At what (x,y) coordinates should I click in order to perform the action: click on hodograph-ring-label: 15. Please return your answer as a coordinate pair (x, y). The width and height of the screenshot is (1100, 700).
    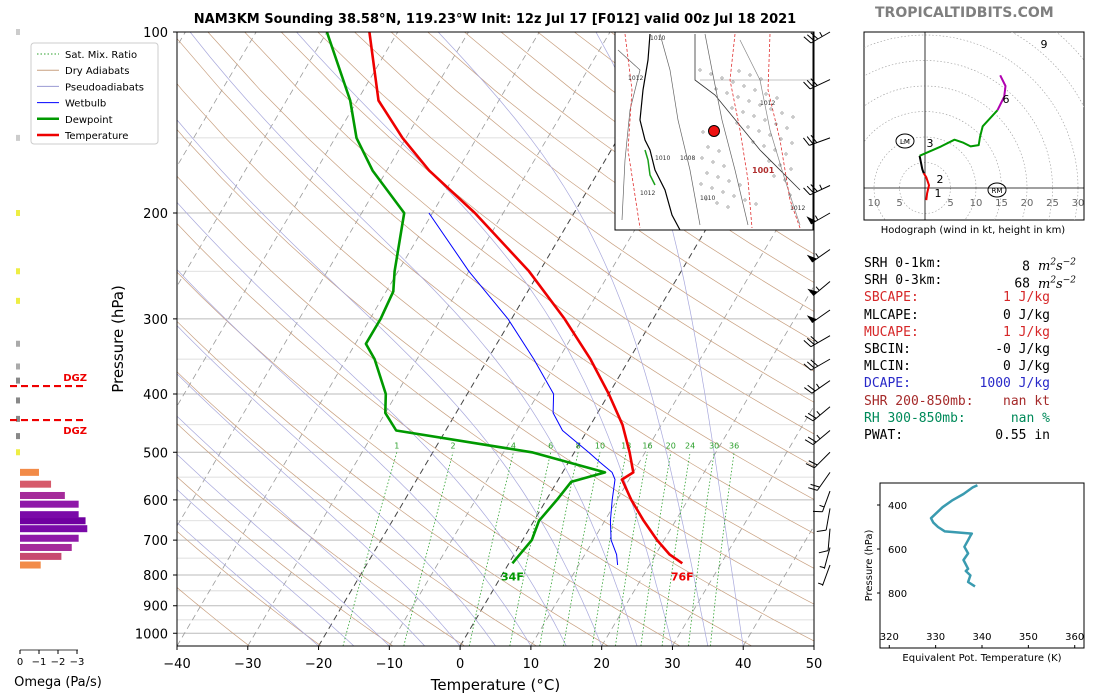
    Looking at the image, I should click on (1001, 203).